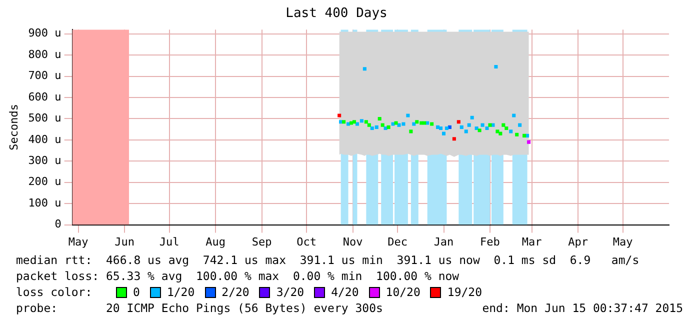  What do you see at coordinates (532, 241) in the screenshot?
I see `x-tick-label: Mar` at bounding box center [532, 241].